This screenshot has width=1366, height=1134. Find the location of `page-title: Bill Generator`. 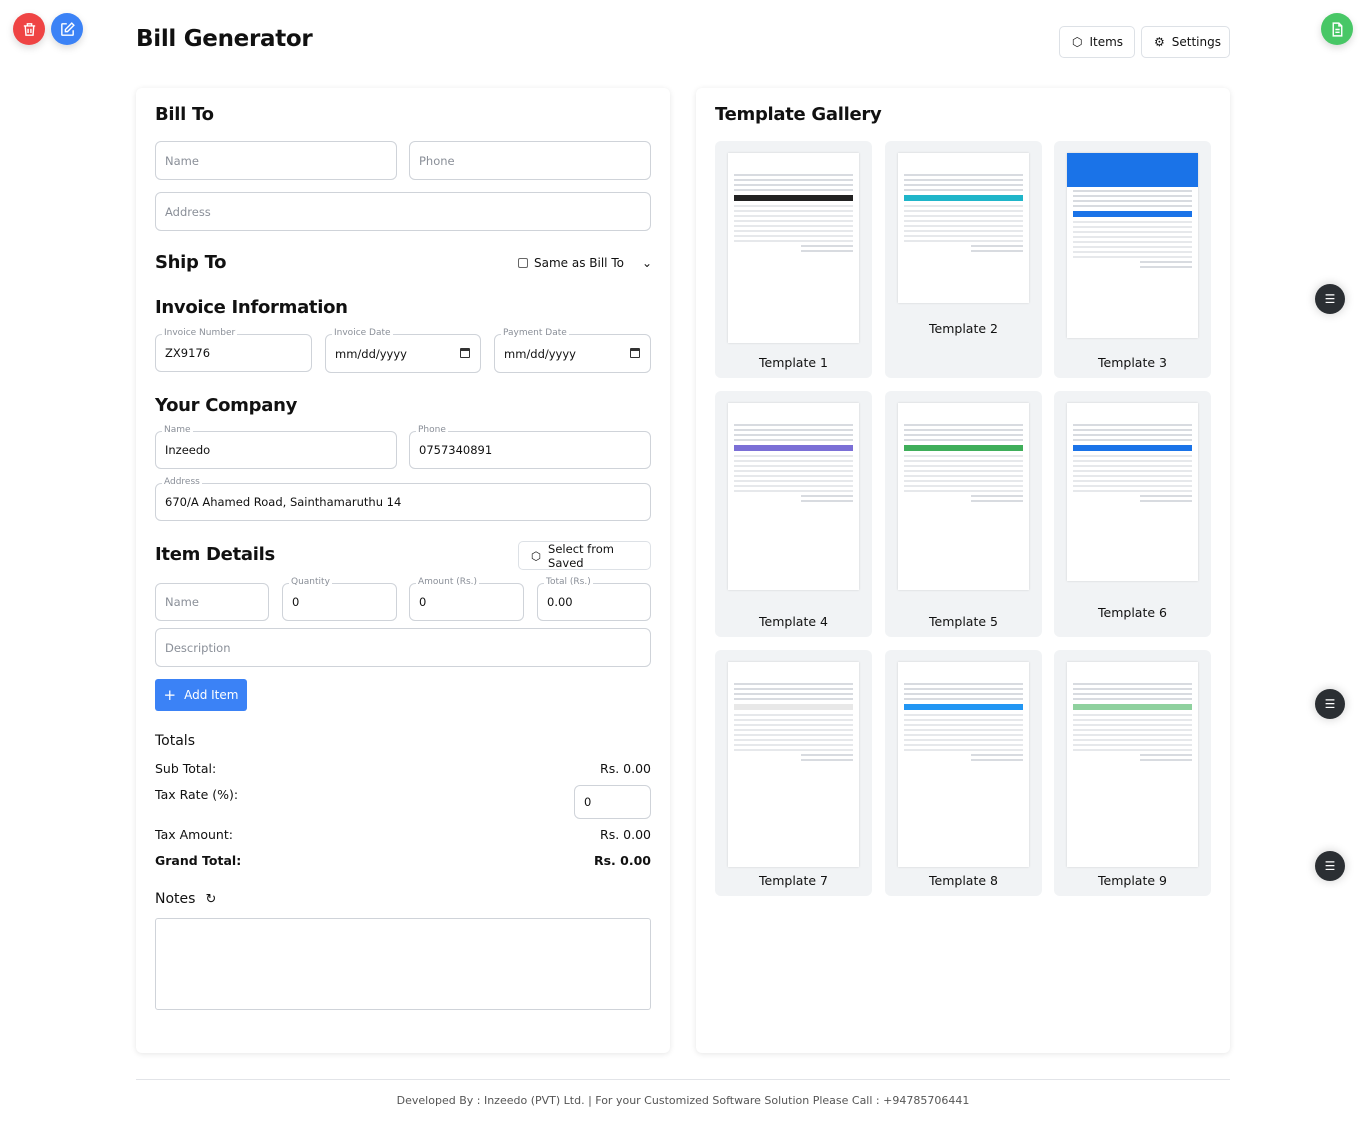

page-title: Bill Generator is located at coordinates (224, 39).